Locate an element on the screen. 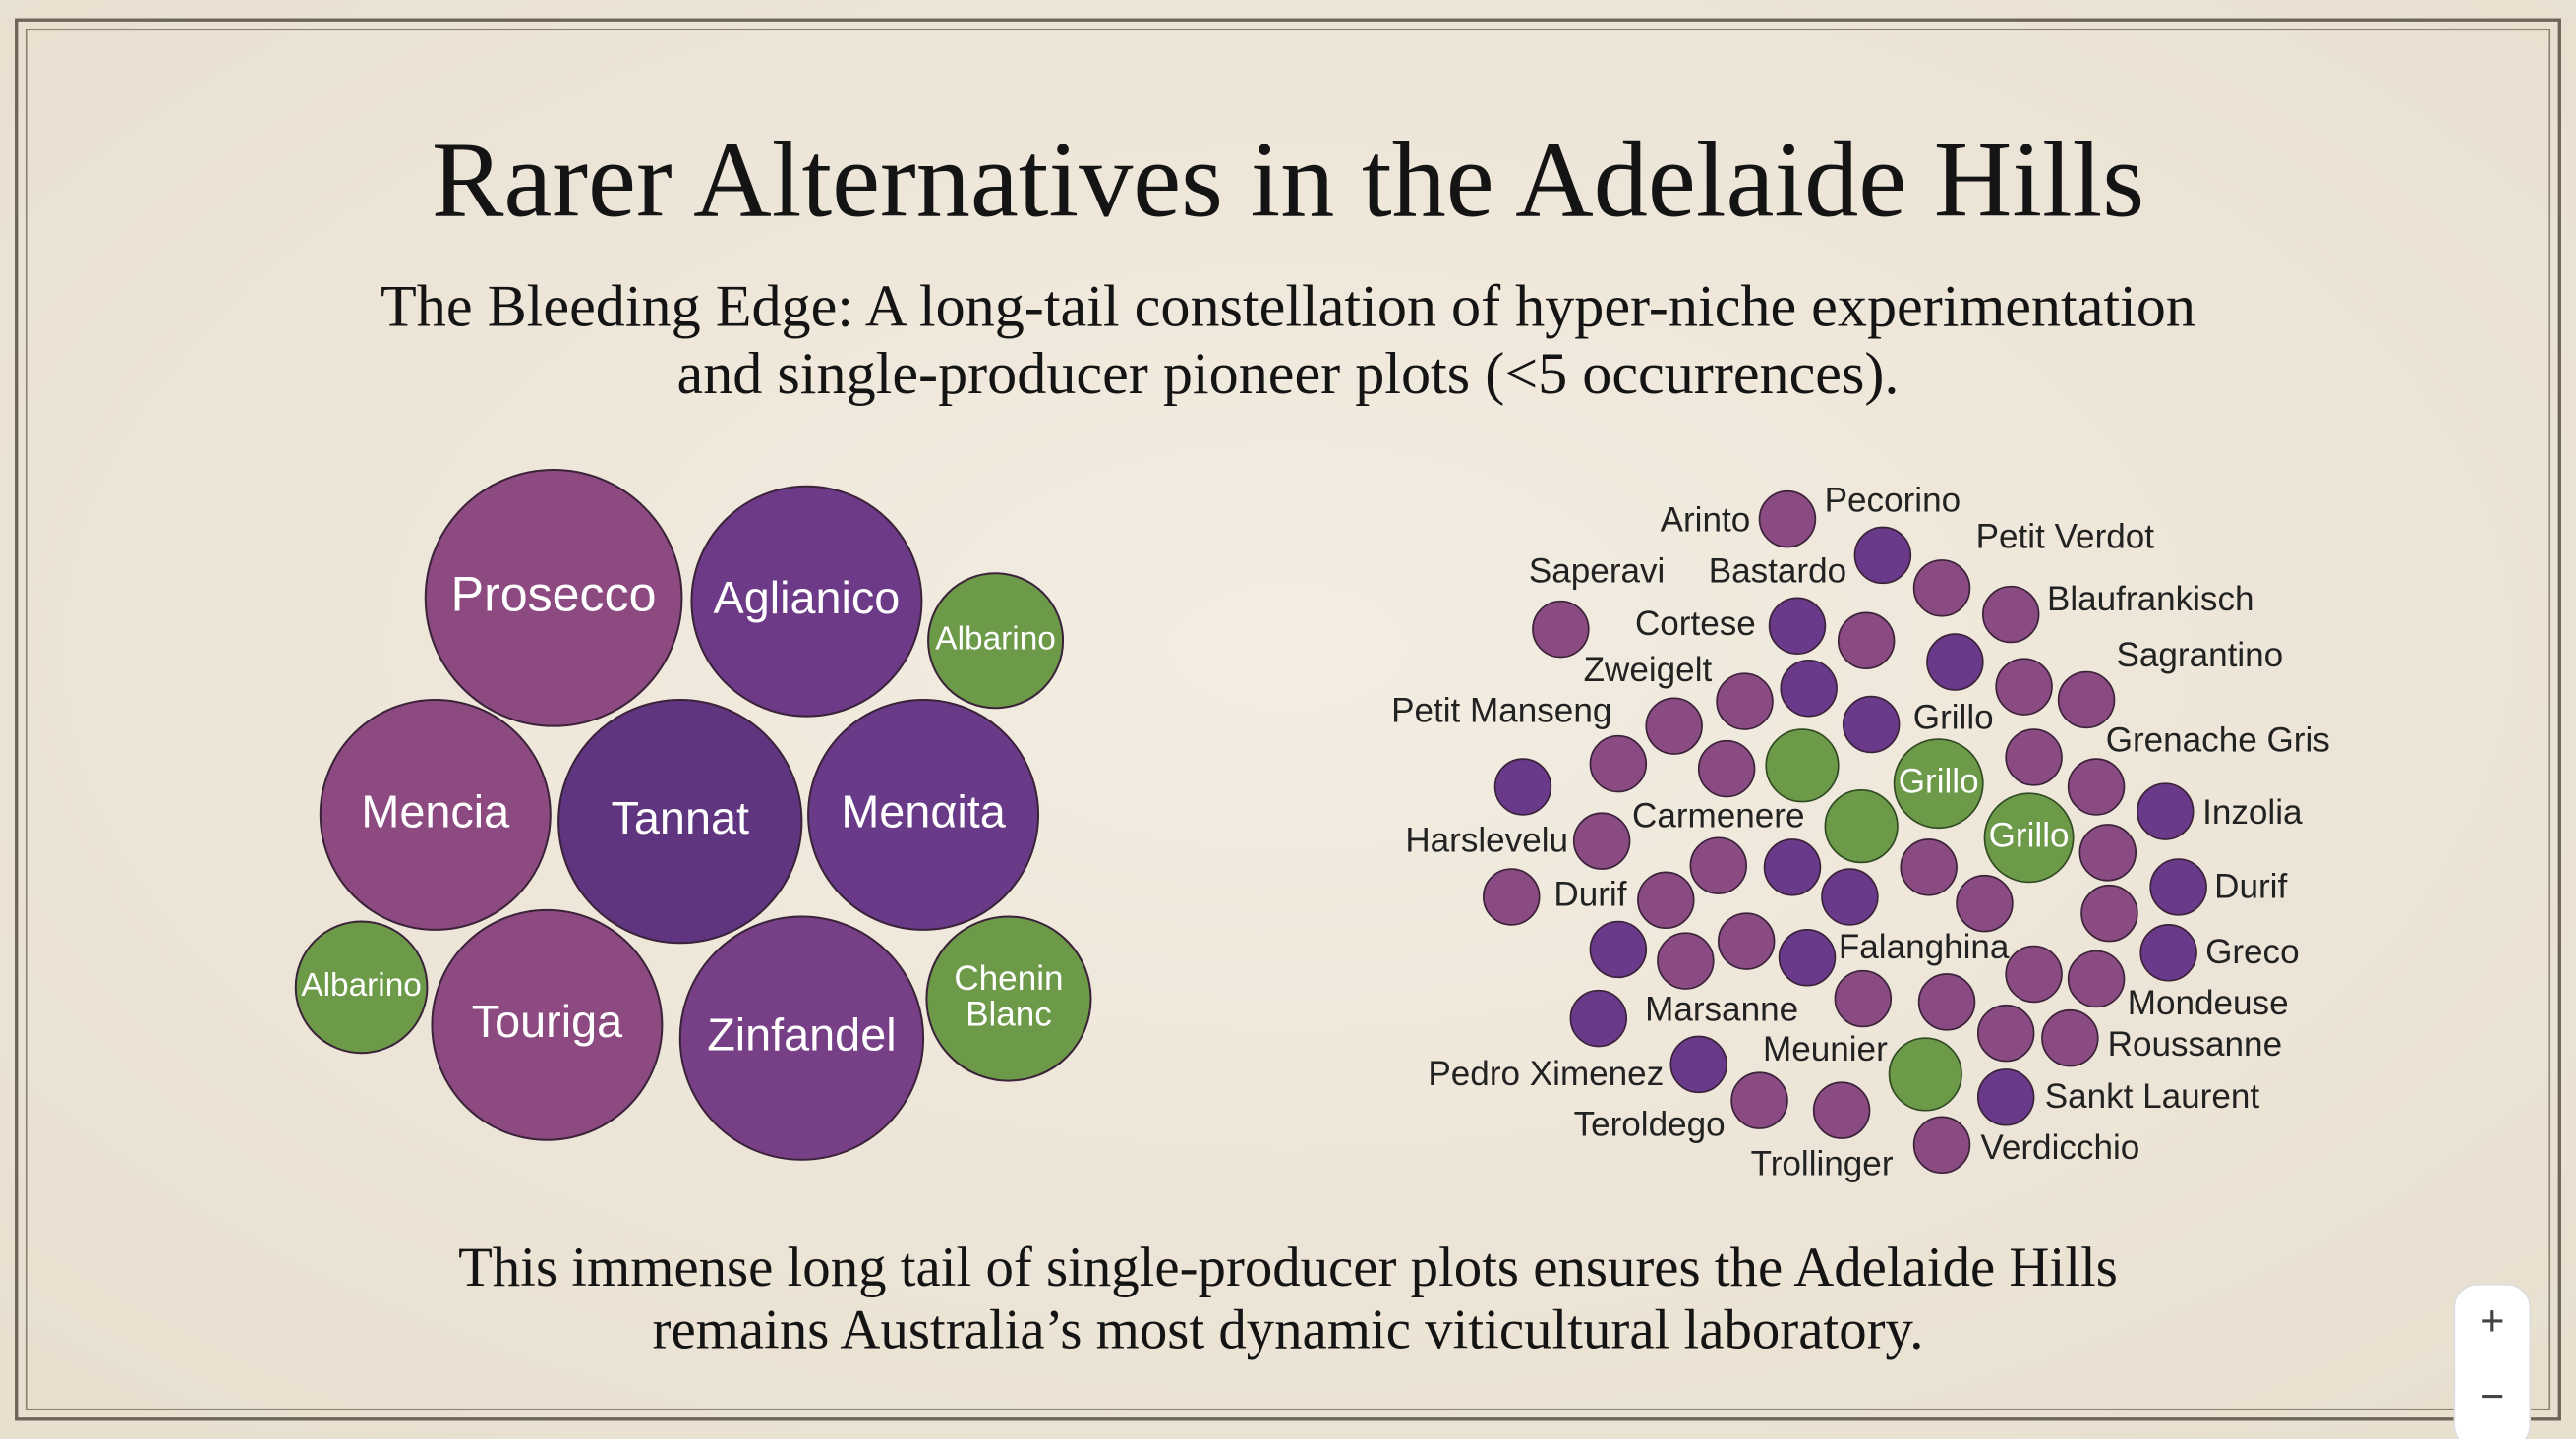  bubble-label: Touriga is located at coordinates (547, 1021).